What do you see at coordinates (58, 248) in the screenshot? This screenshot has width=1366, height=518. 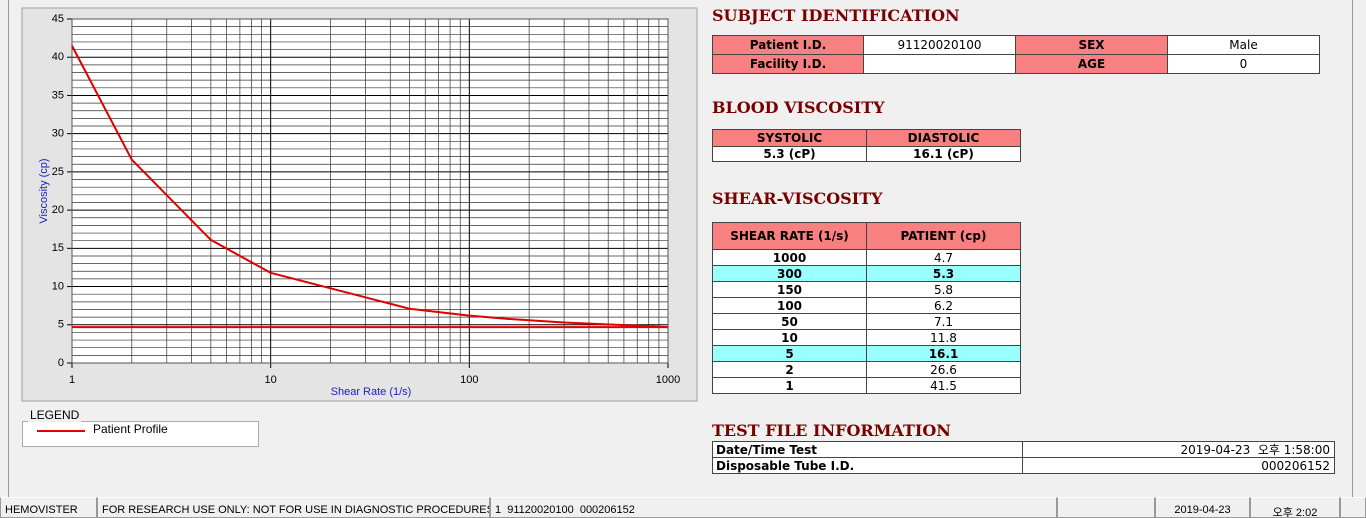 I see `y-tick-label: 15` at bounding box center [58, 248].